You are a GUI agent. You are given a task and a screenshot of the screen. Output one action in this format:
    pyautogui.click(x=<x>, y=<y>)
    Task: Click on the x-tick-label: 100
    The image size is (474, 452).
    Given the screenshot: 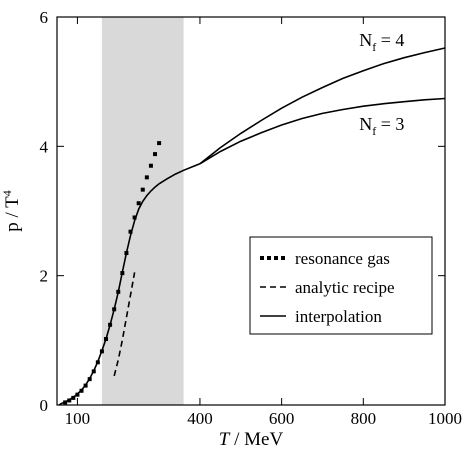 What is the action you would take?
    pyautogui.click(x=78, y=418)
    